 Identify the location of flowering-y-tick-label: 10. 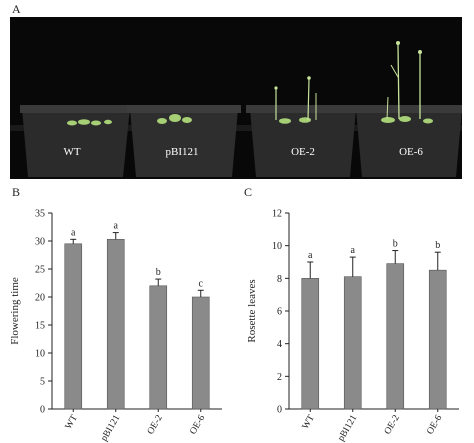
(40, 354).